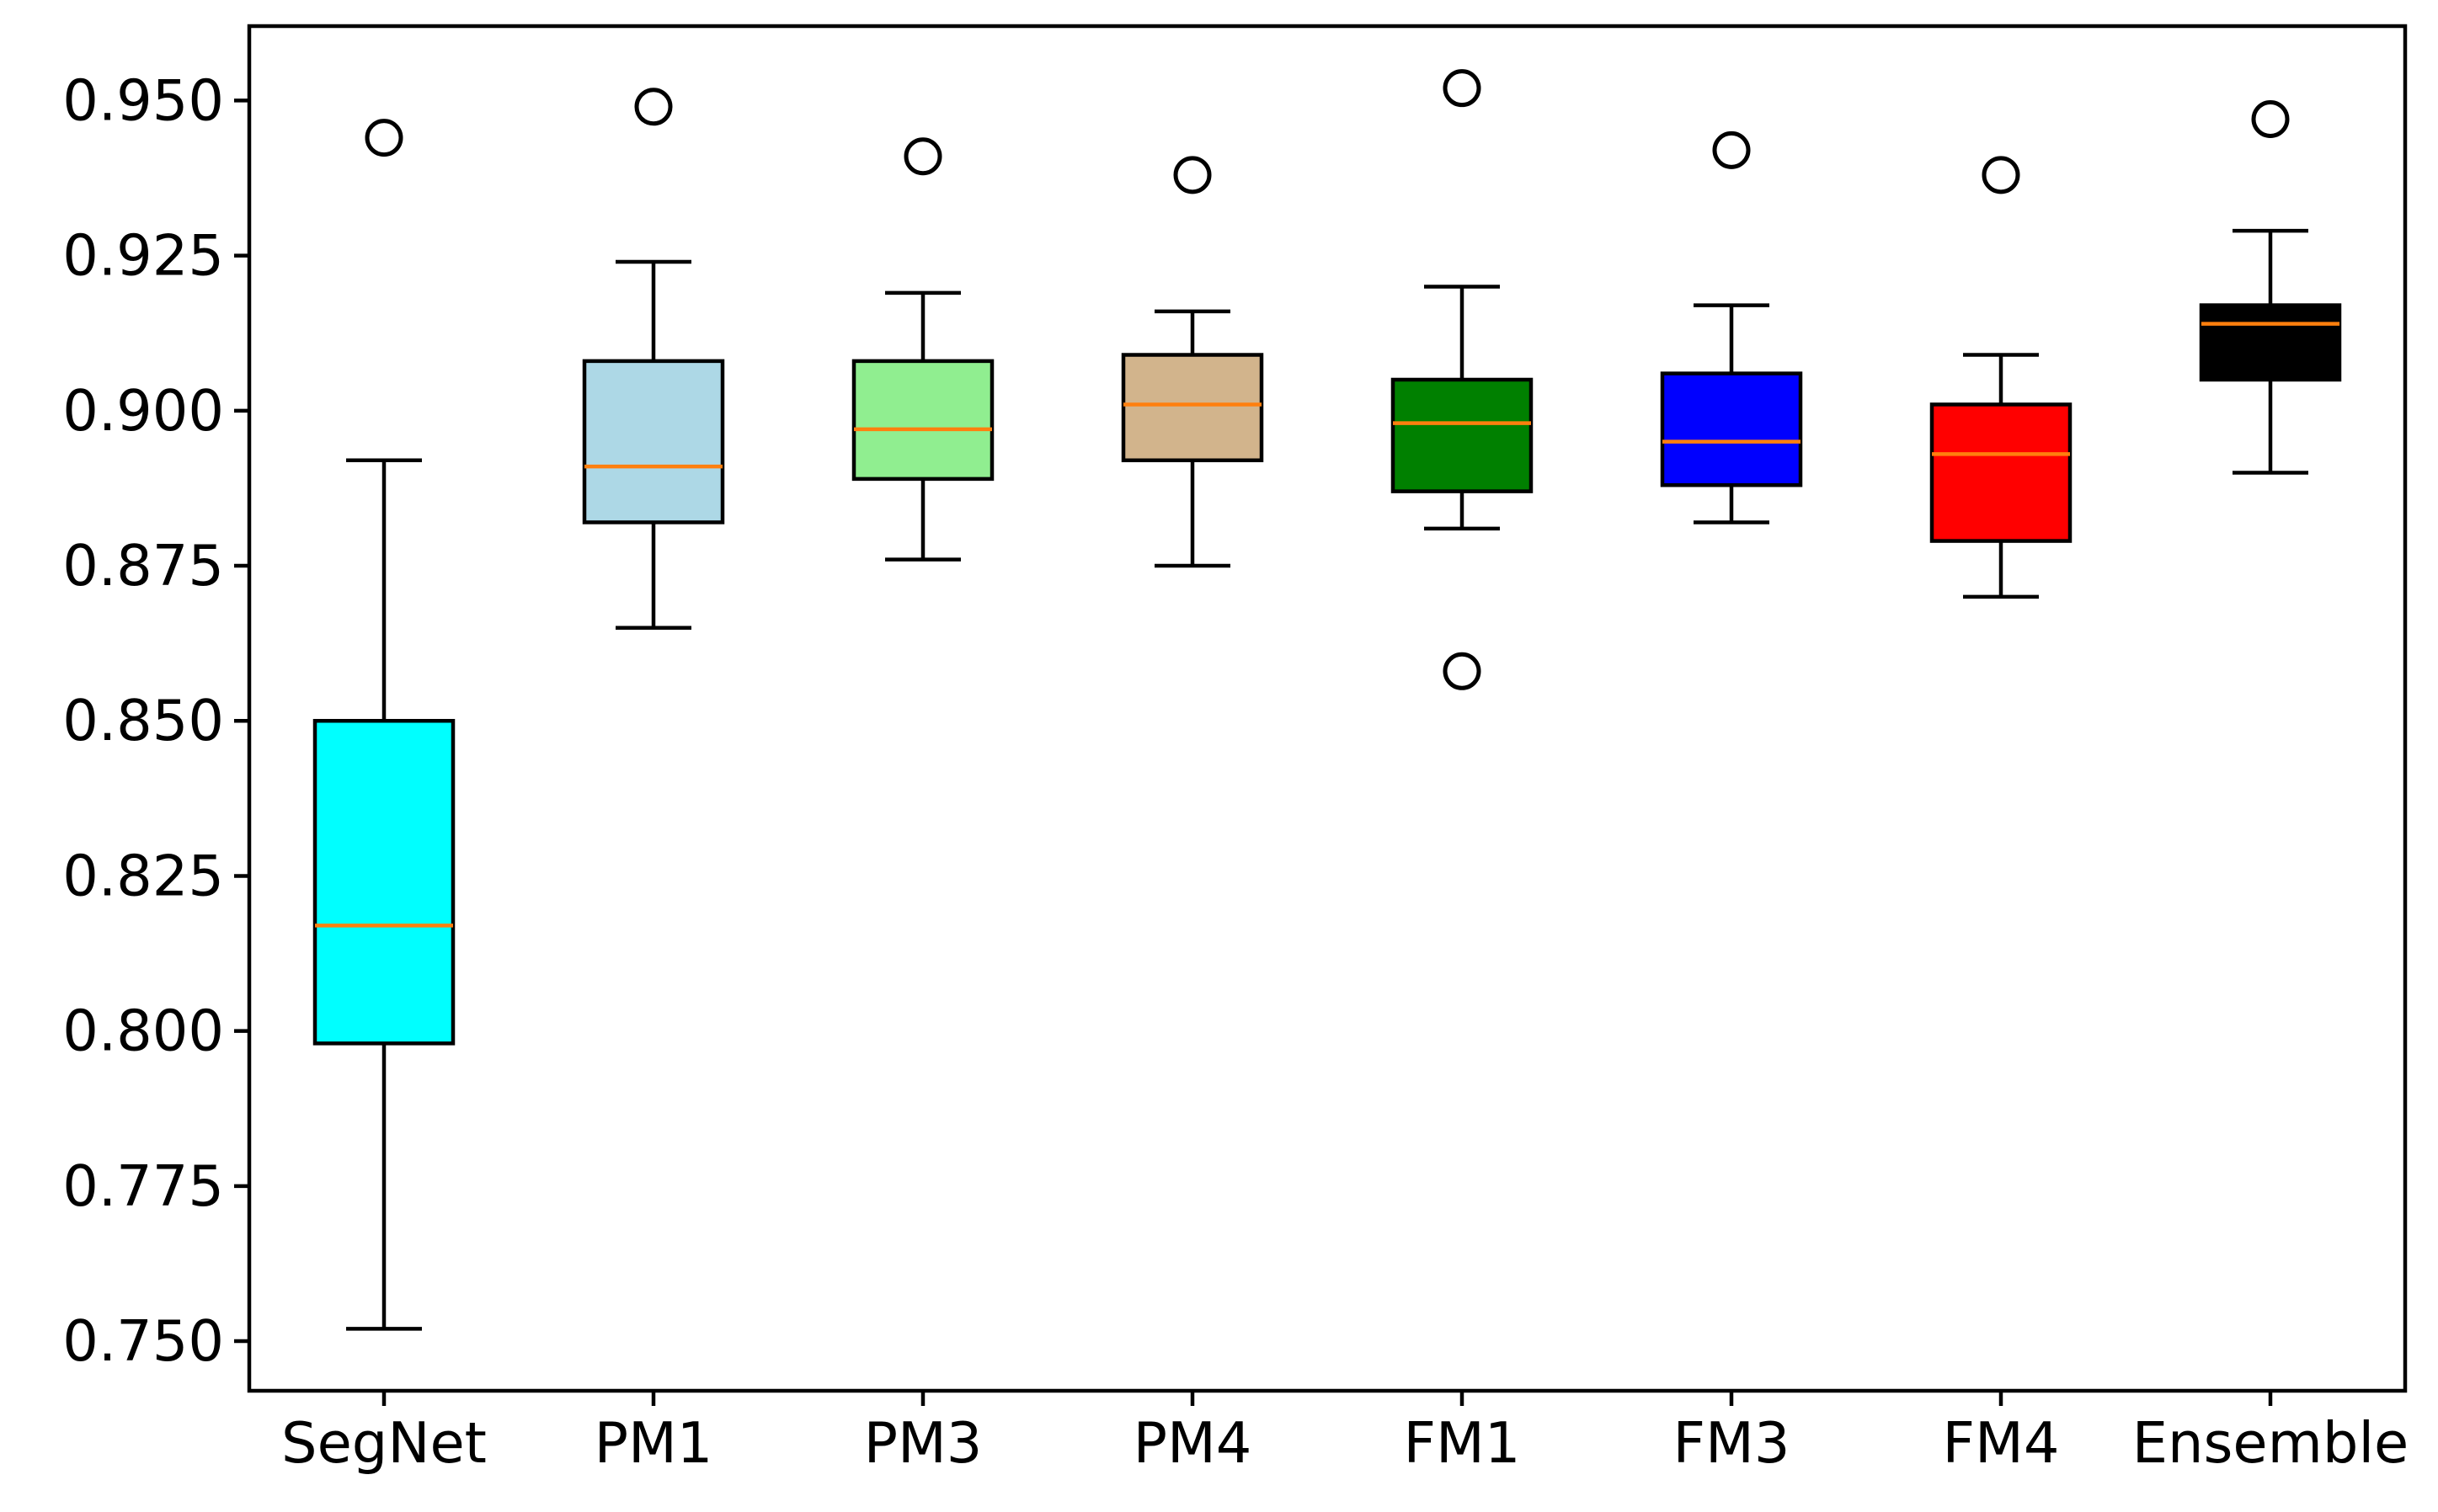  What do you see at coordinates (143, 876) in the screenshot?
I see `y-tick-label: 0.825` at bounding box center [143, 876].